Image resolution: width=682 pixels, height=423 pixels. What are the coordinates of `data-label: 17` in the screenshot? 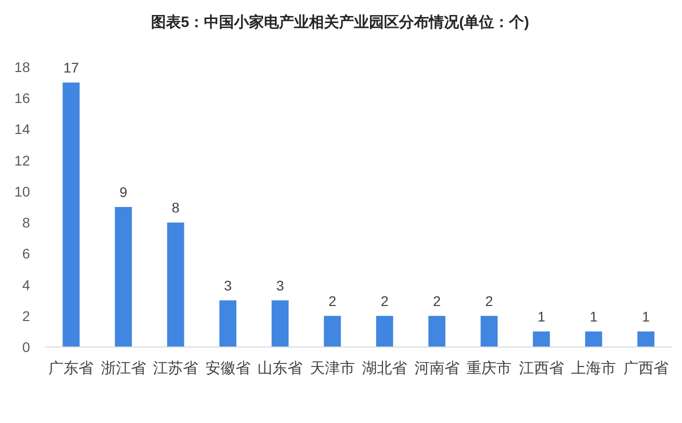 It's located at (71, 68).